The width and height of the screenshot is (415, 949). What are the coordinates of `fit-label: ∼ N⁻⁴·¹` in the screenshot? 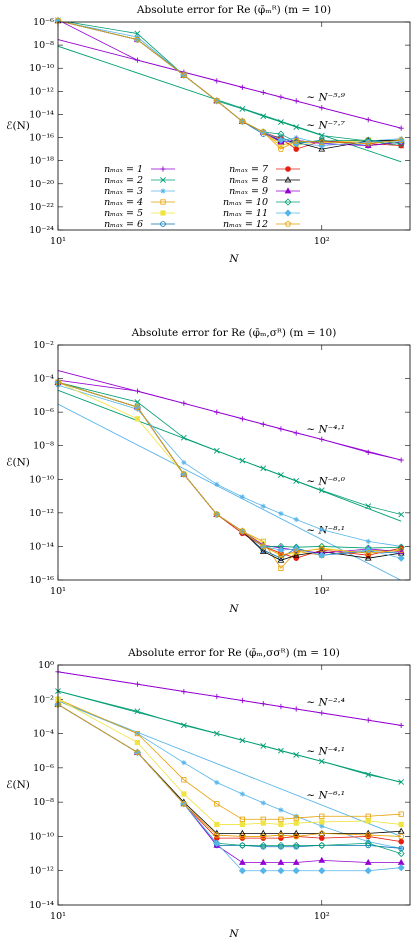 It's located at (325, 751).